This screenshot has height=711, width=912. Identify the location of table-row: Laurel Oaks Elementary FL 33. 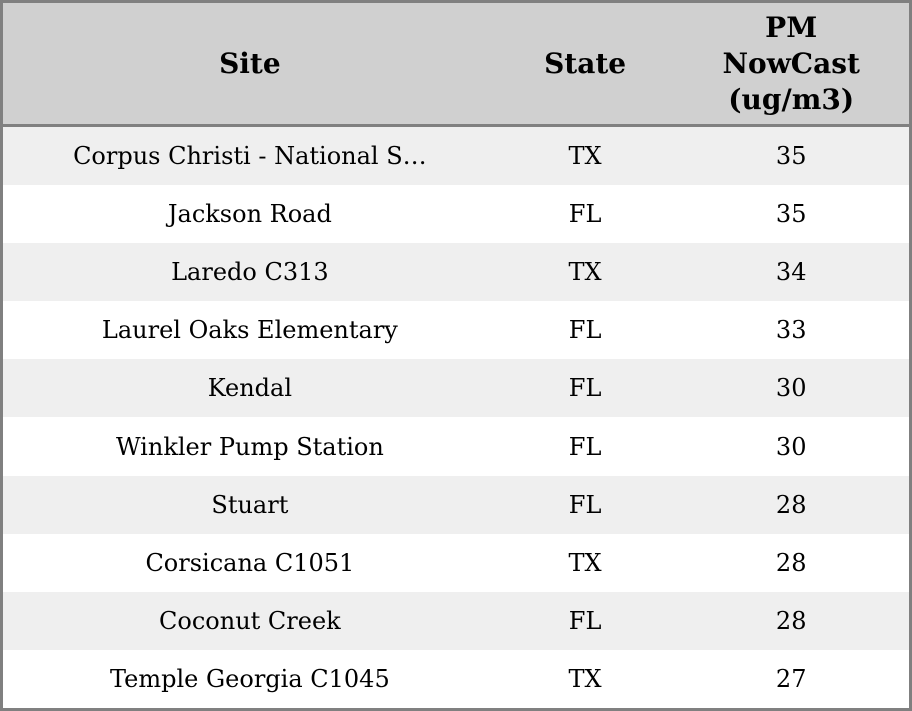
(456, 330).